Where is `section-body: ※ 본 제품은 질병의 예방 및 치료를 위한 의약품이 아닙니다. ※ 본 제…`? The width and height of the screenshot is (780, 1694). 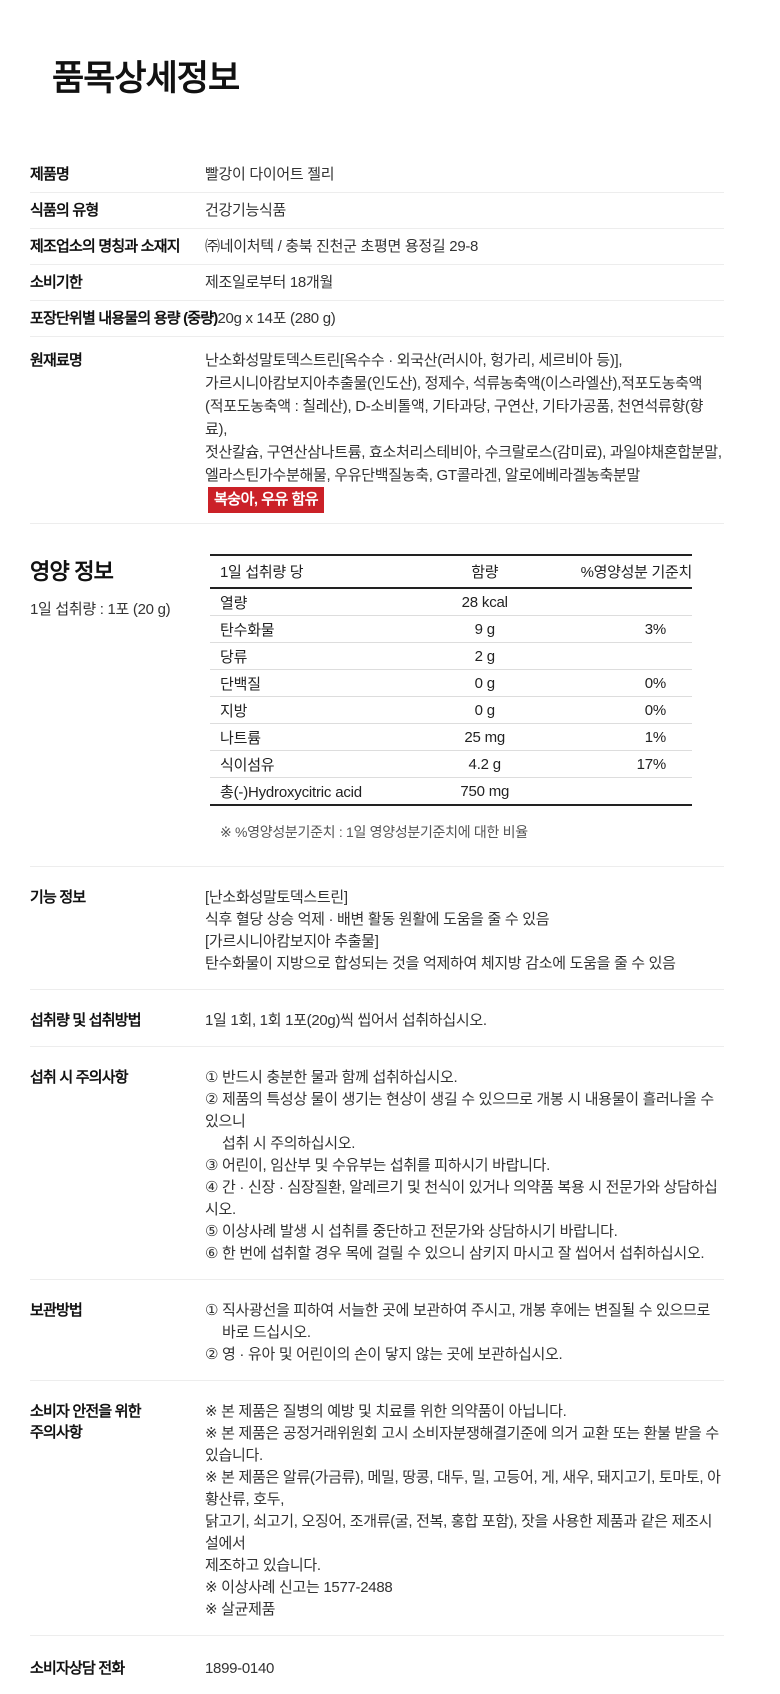
section-body: ※ 본 제품은 질병의 예방 및 치료를 위한 의약품이 아닙니다. ※ 본 제… is located at coordinates (464, 1511).